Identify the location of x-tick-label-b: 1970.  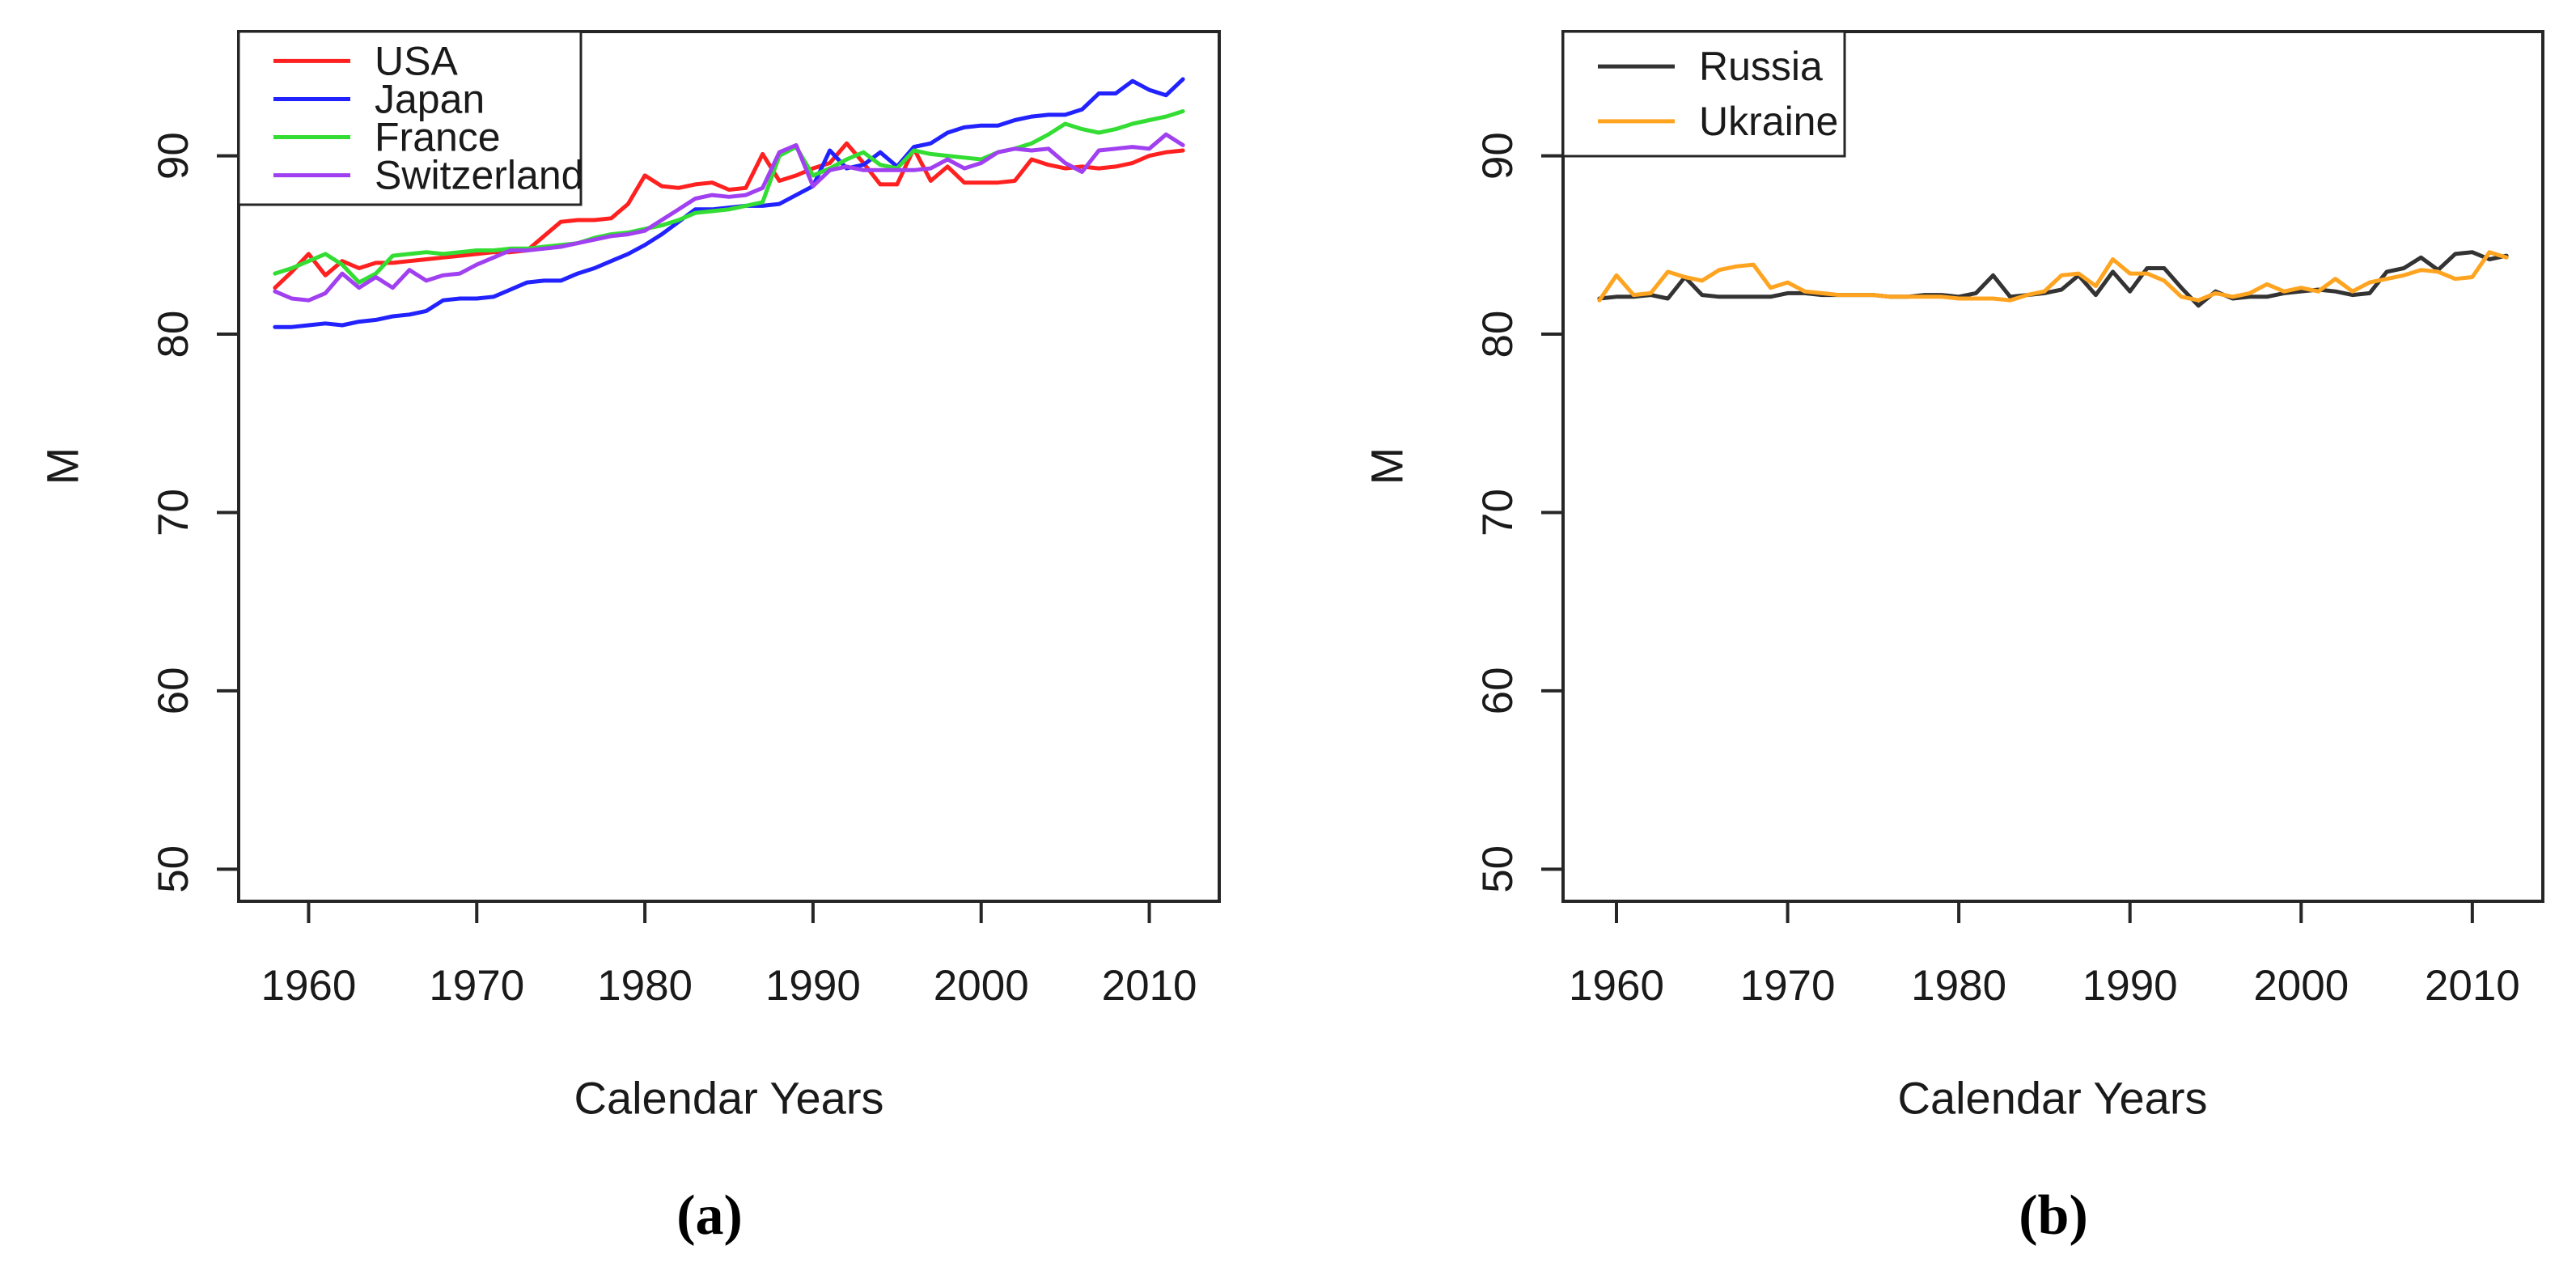
(1788, 986).